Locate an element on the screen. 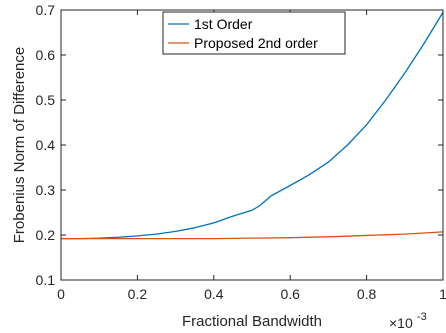 The image size is (446, 333). x-tick-label: 0.4 is located at coordinates (214, 294).